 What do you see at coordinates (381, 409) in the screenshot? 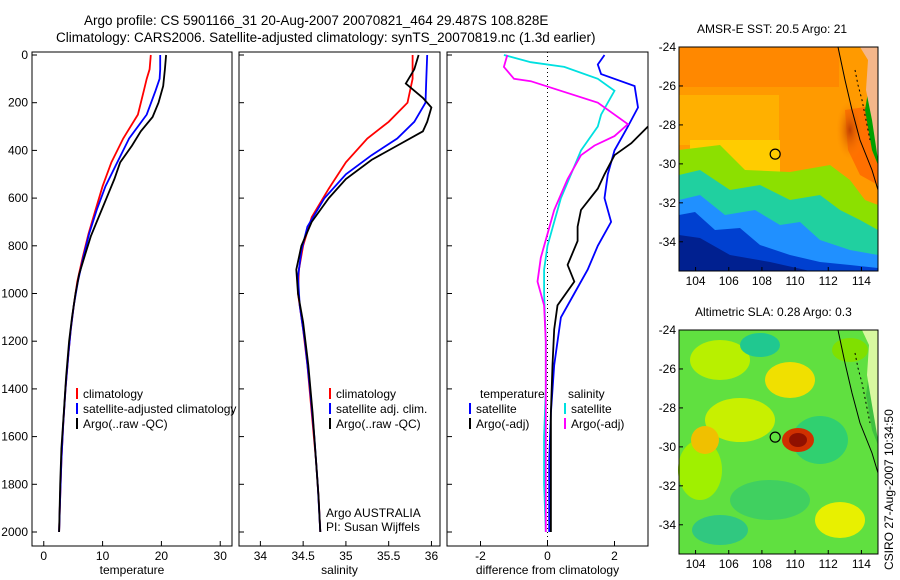
I see `legend-entry: satellite adj. clim.` at bounding box center [381, 409].